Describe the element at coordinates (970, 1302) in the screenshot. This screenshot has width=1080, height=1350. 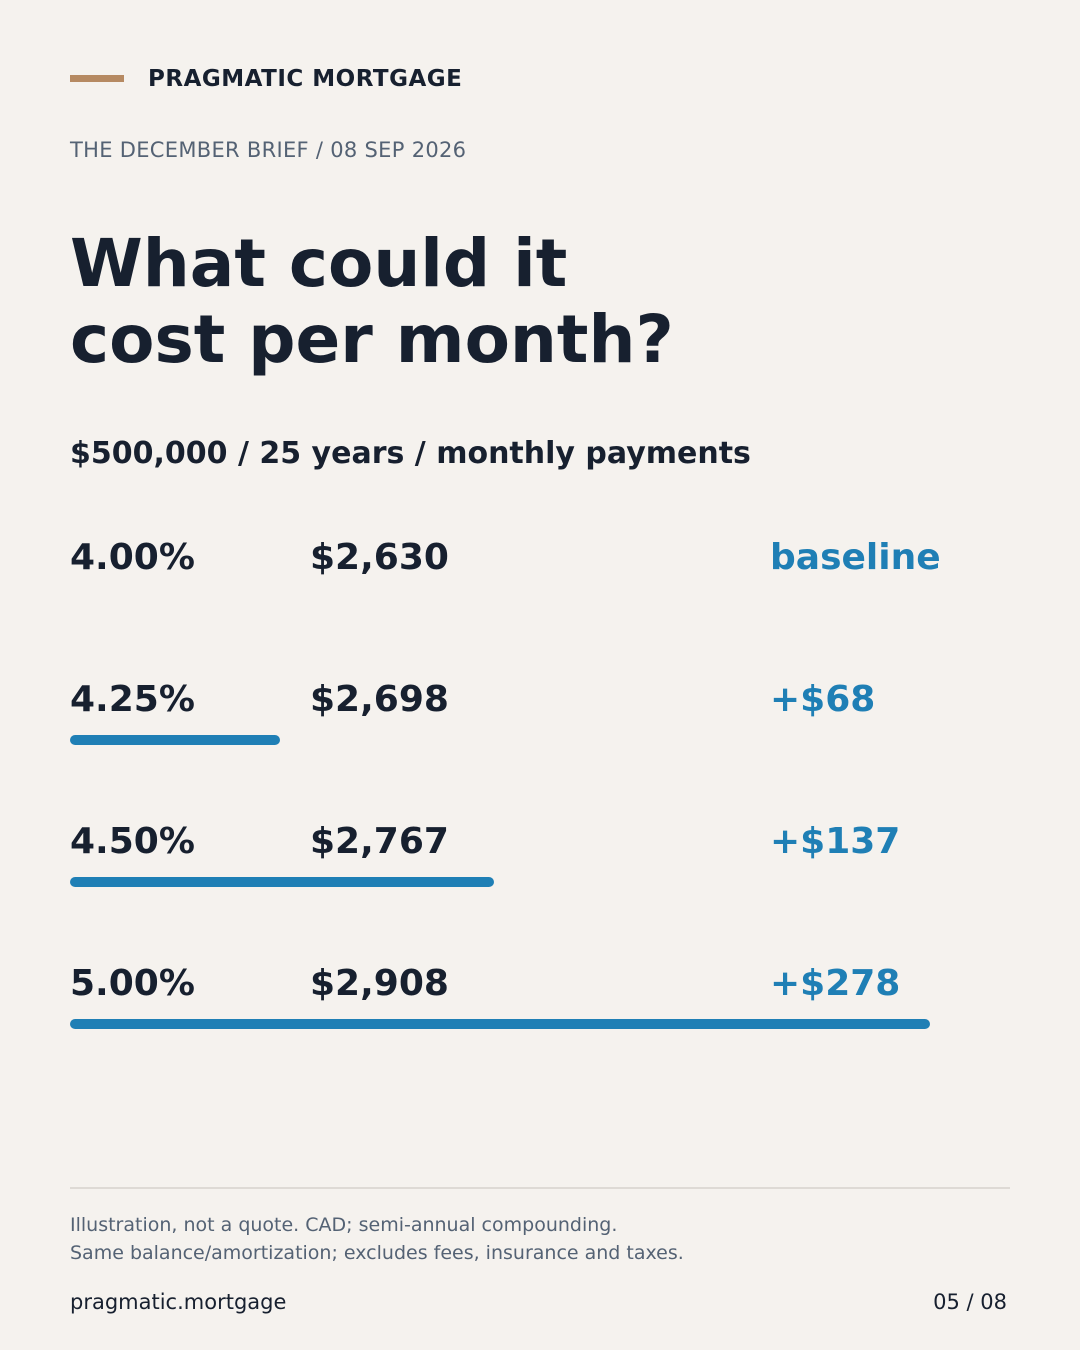
I see `footer-page-number: 05 / 08` at that location.